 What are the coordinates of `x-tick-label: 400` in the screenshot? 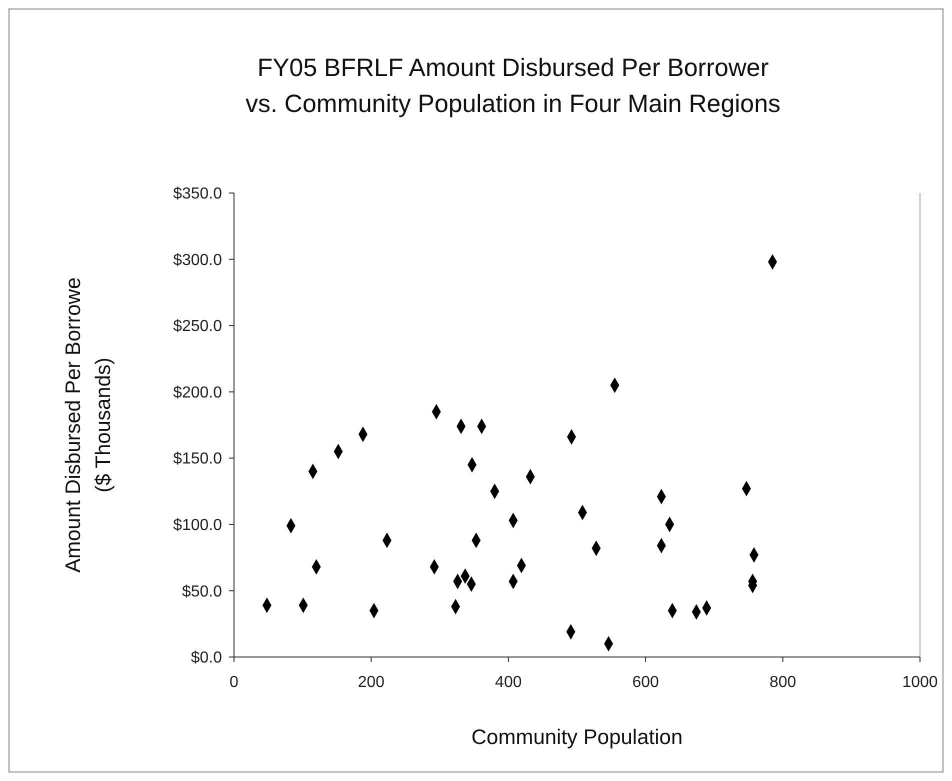 It's located at (508, 682).